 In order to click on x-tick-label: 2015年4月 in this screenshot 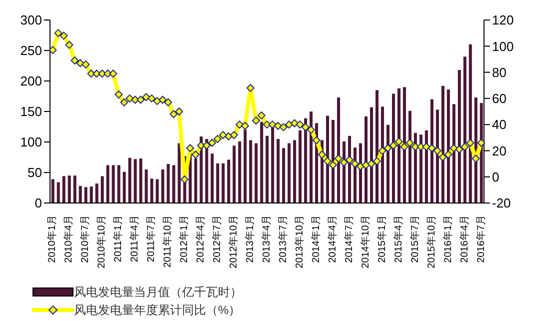, I will do `click(398, 239)`.